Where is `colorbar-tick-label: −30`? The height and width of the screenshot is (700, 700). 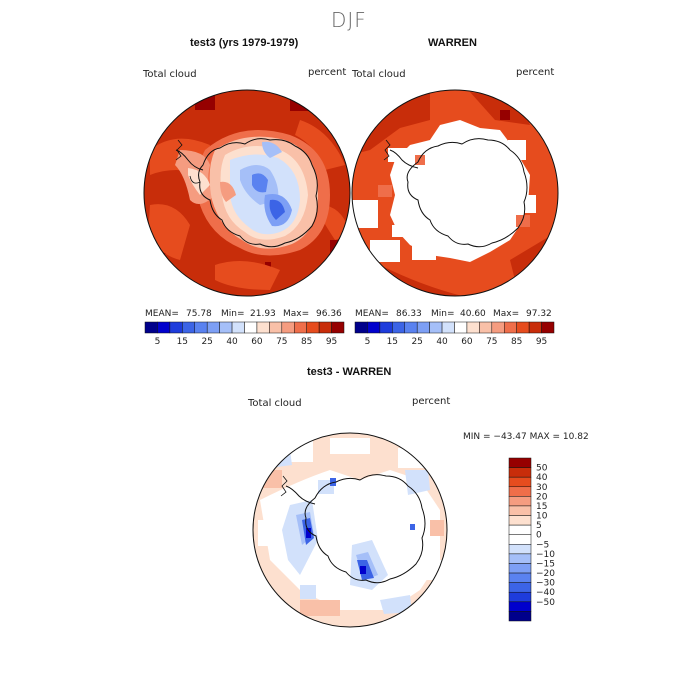
colorbar-tick-label: −30 is located at coordinates (545, 584).